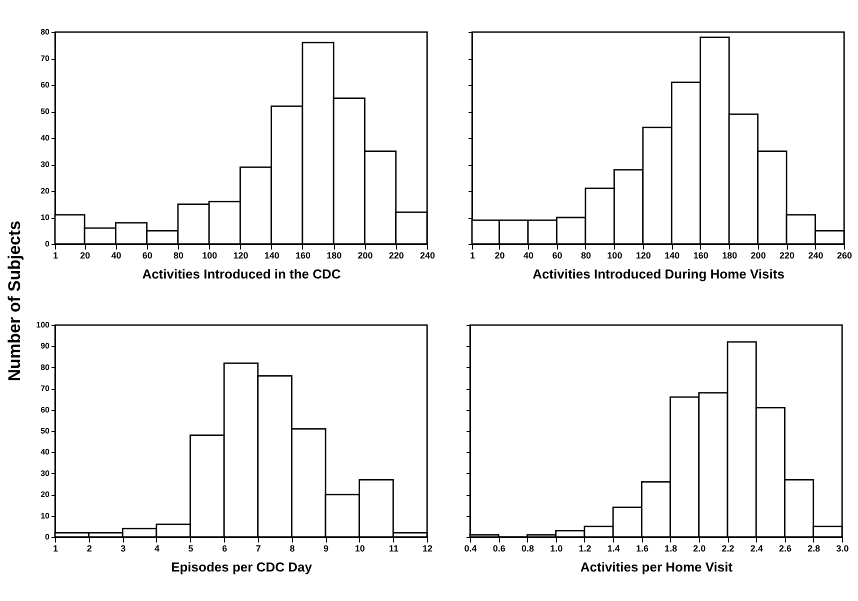 This screenshot has height=601, width=858. I want to click on x-tick-label: 3.0, so click(842, 548).